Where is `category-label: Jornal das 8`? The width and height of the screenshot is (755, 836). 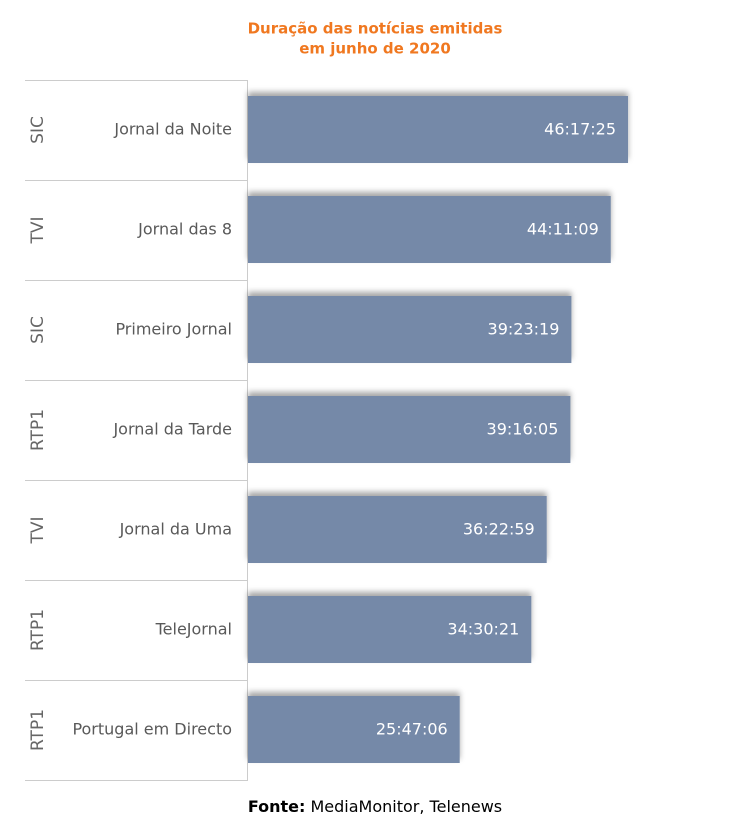
category-label: Jornal das 8 is located at coordinates (184, 229).